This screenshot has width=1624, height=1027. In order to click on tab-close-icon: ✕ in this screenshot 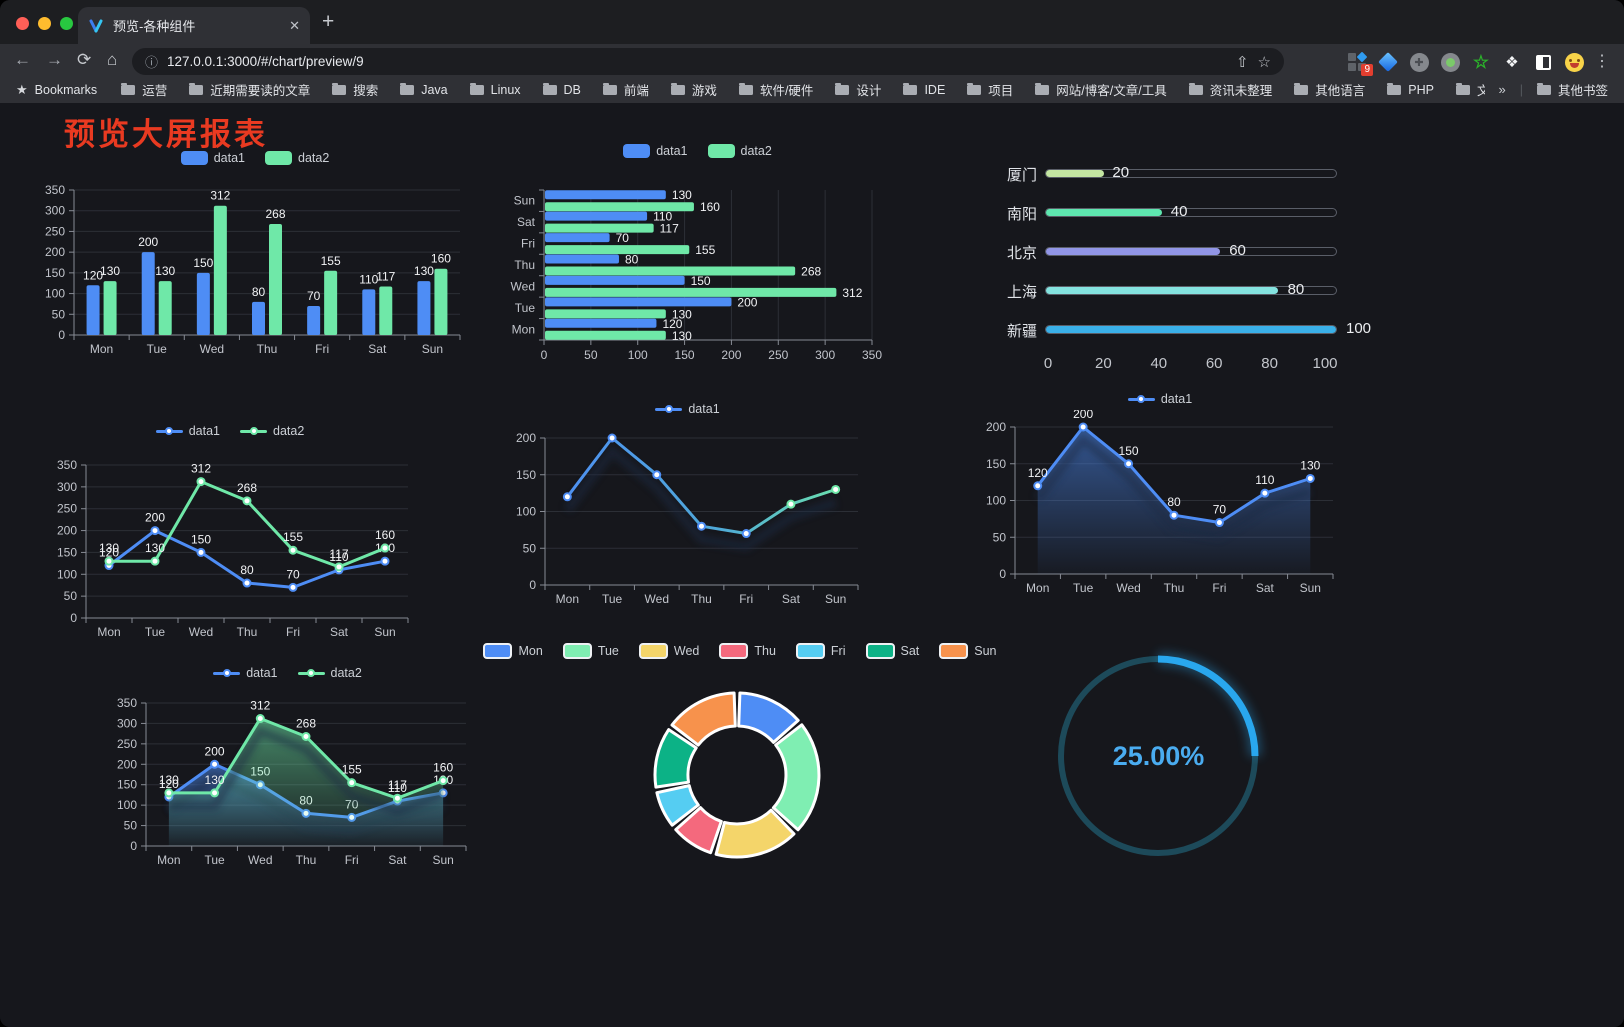, I will do `click(294, 25)`.